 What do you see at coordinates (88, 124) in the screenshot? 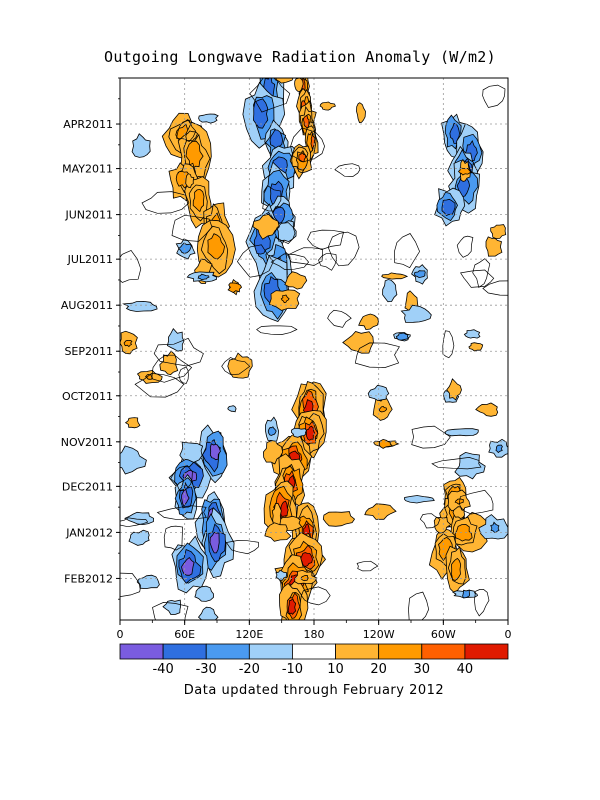
I see `y-tick-label-0: APR2011` at bounding box center [88, 124].